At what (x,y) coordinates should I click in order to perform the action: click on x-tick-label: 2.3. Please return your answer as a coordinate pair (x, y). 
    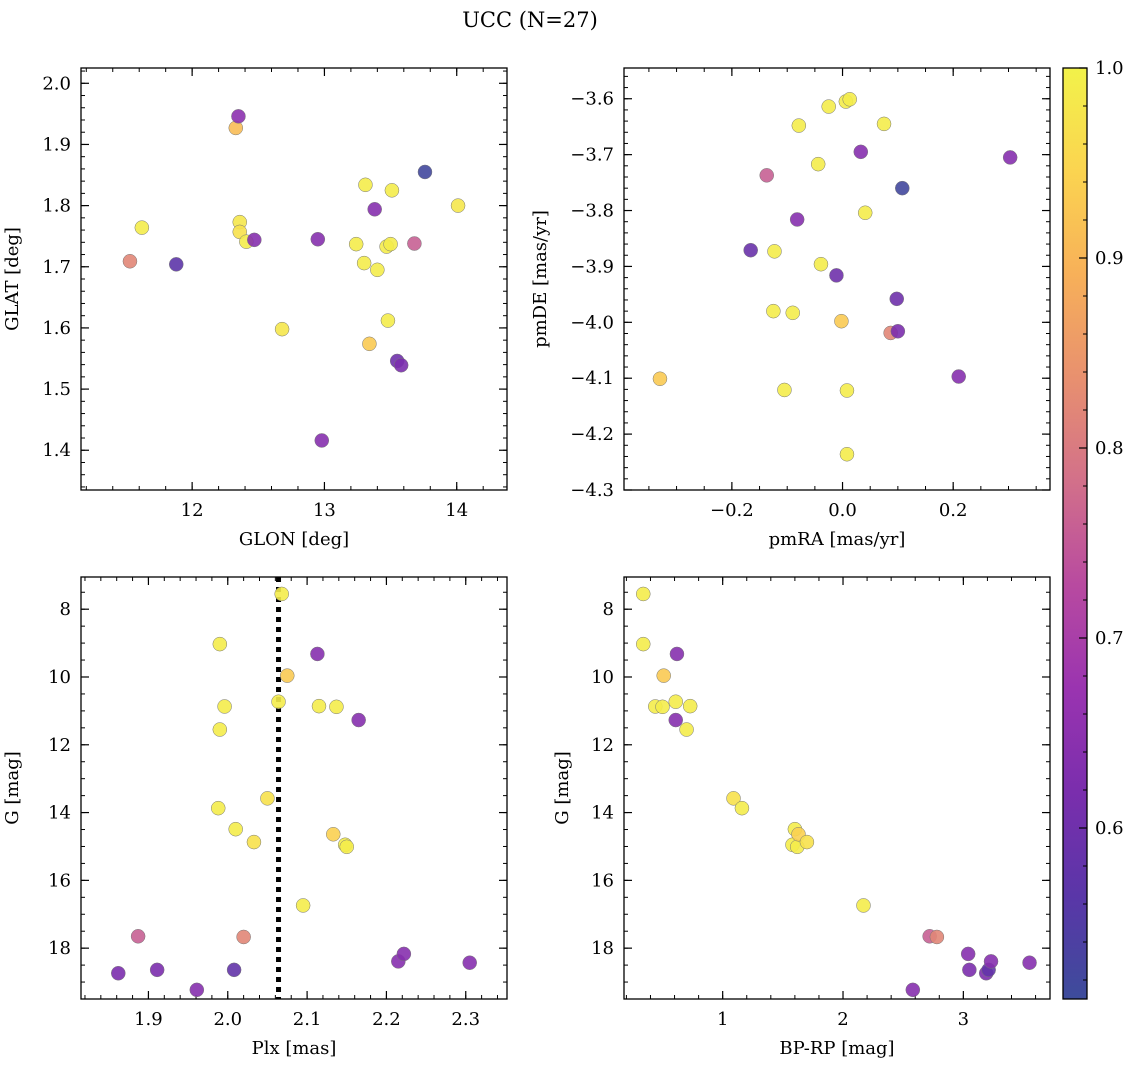
    Looking at the image, I should click on (465, 1019).